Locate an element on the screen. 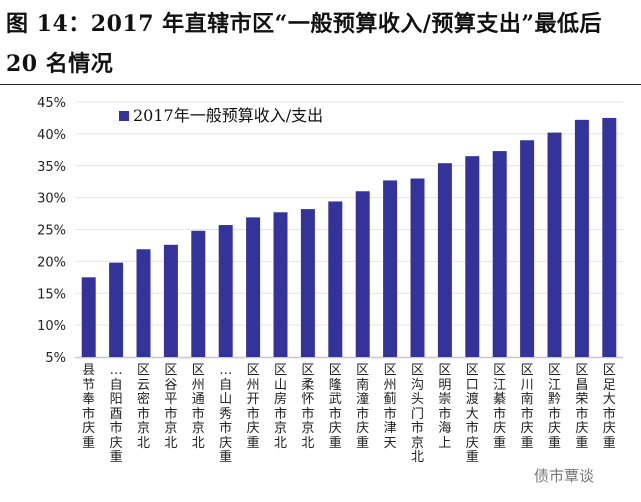 The image size is (641, 502). x-tick-label: 重庆市奉节县 is located at coordinates (89, 407).